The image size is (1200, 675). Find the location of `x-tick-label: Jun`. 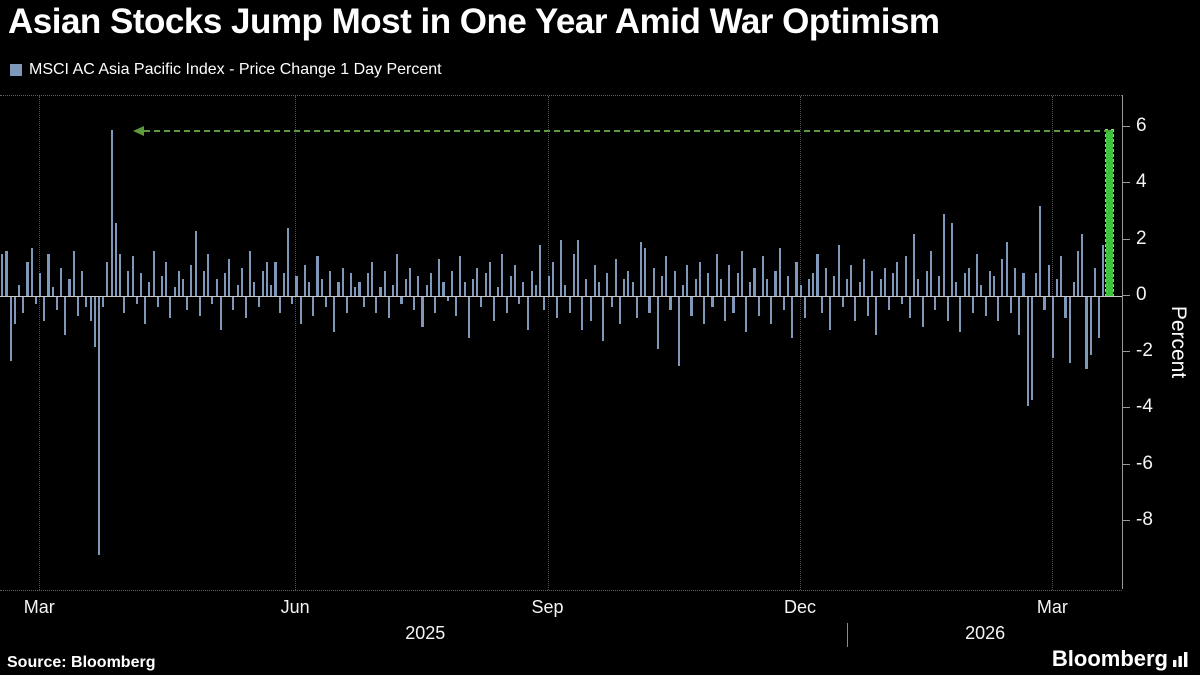

x-tick-label: Jun is located at coordinates (295, 607).